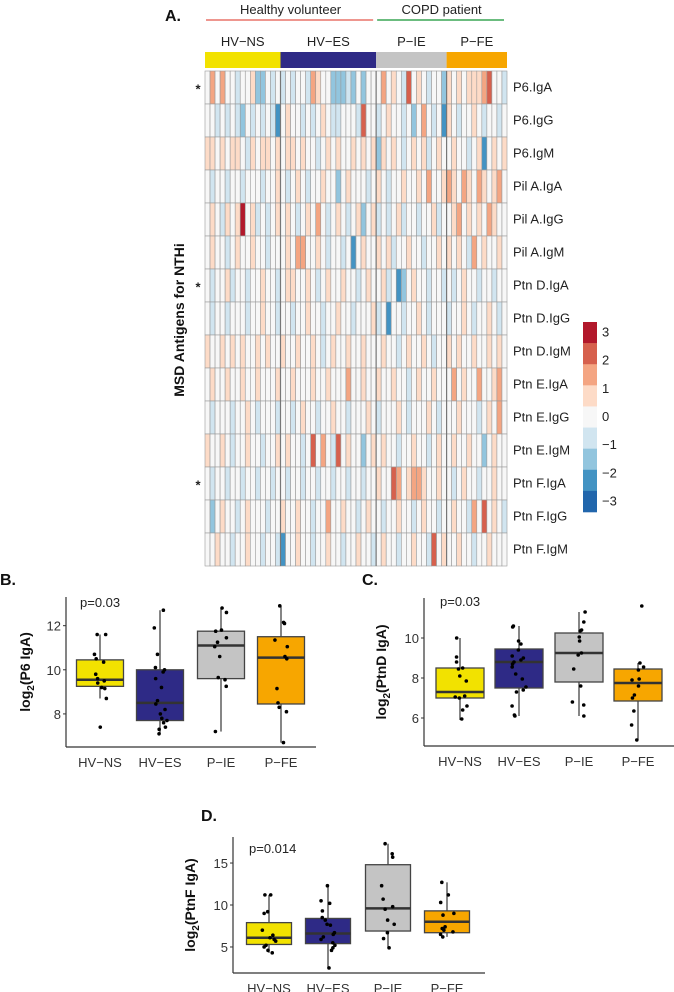  I want to click on row-label: P6.IgG, so click(533, 120).